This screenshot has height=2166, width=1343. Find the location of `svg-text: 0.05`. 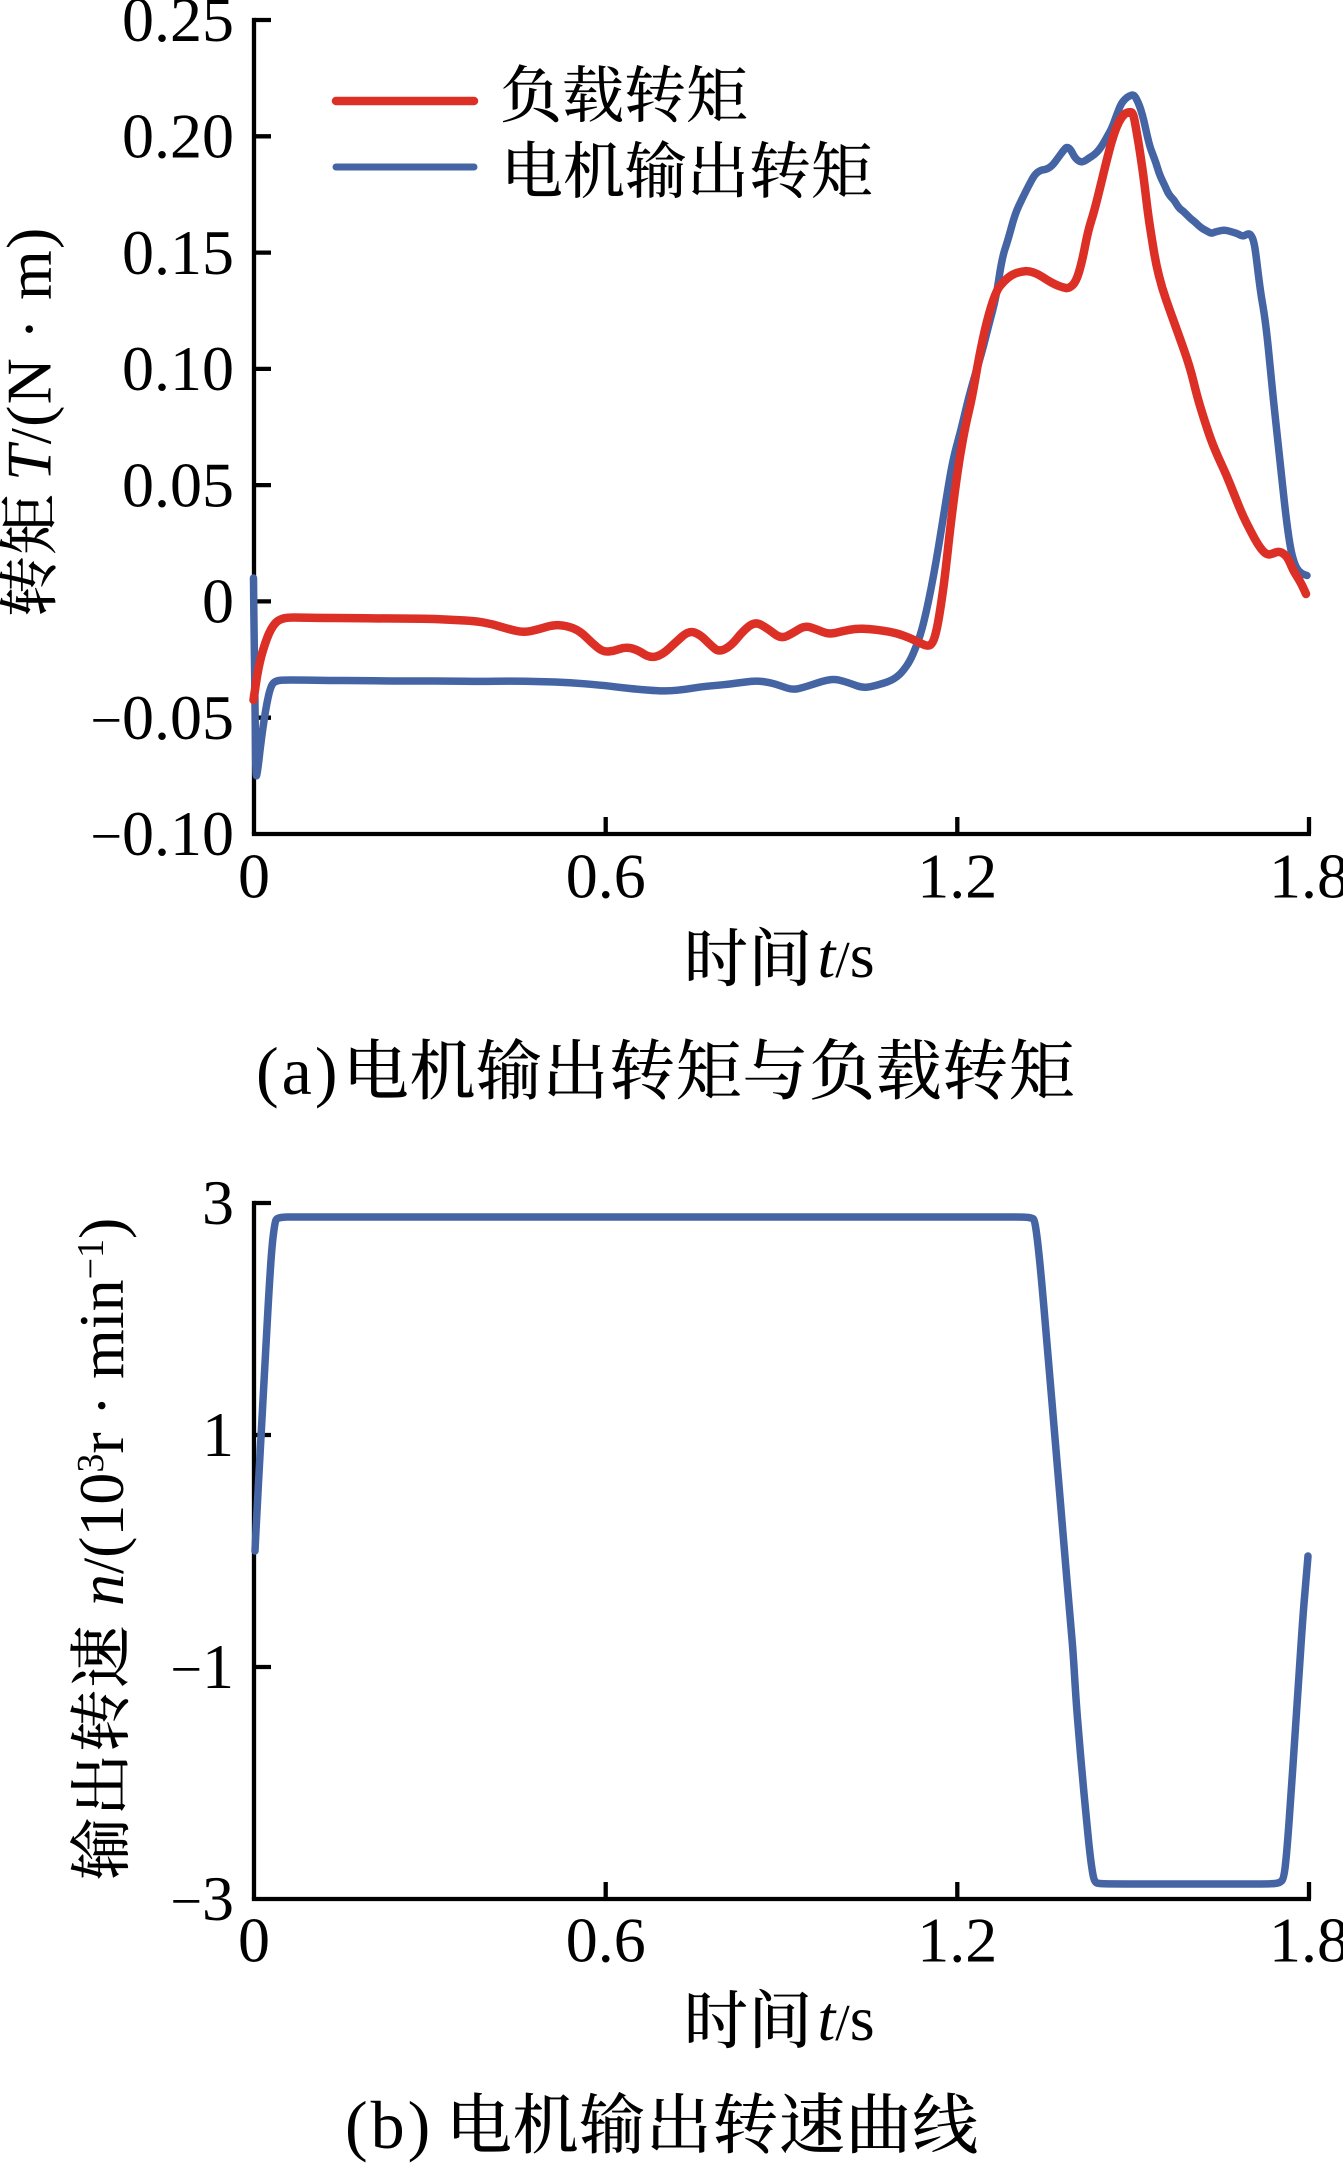

svg-text: 0.05 is located at coordinates (178, 484).